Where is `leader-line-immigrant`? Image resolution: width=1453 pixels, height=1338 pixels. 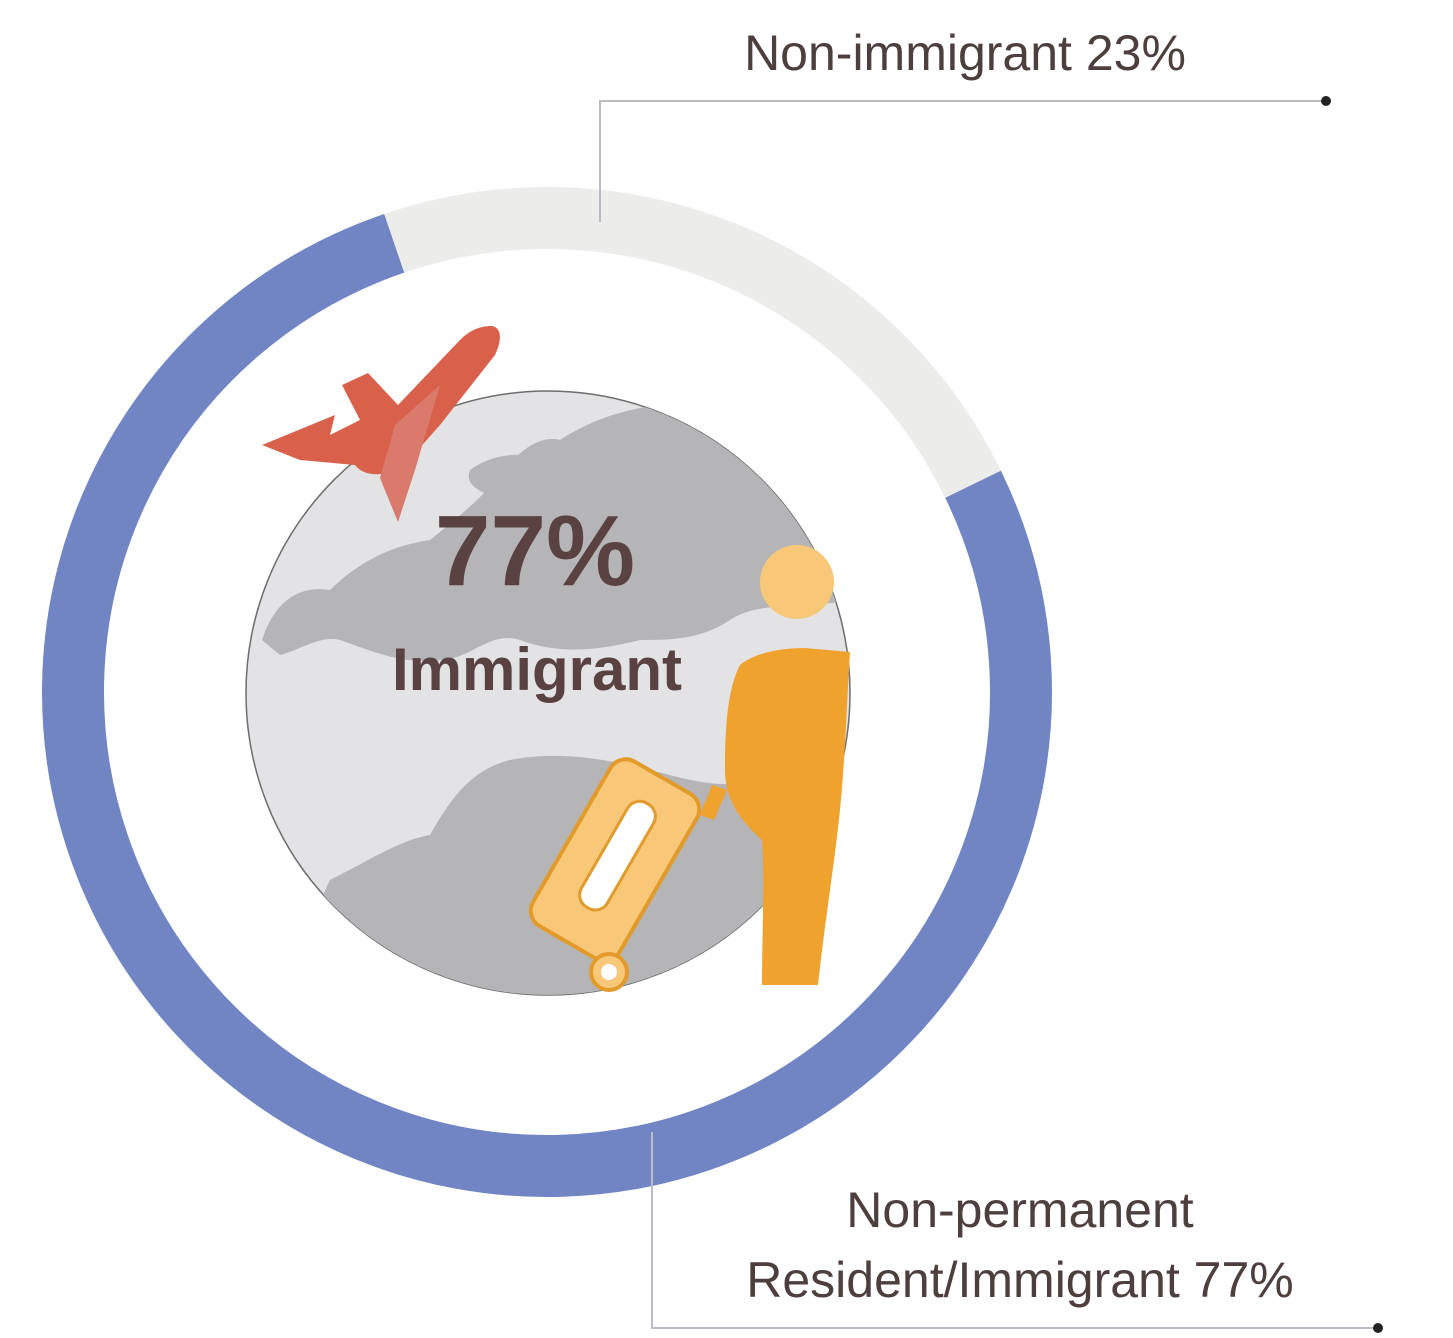 leader-line-immigrant is located at coordinates (1014, 1230).